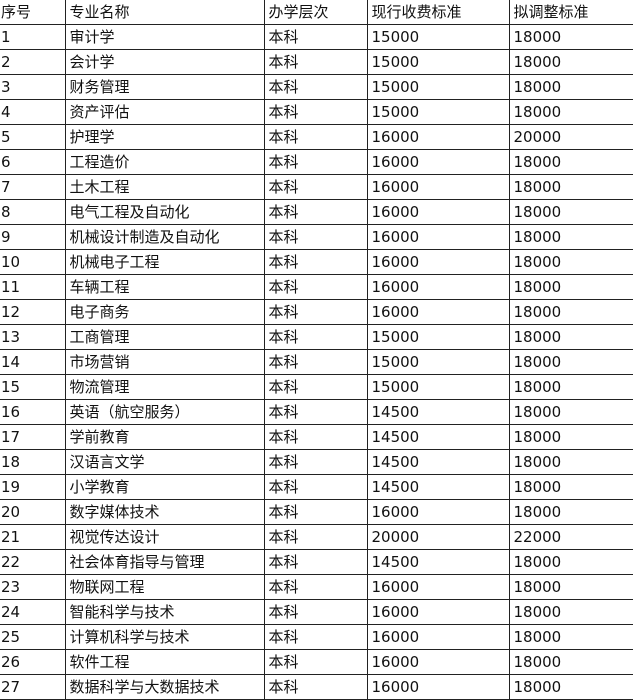  Describe the element at coordinates (33, 412) in the screenshot. I see `cell-index: 16` at that location.